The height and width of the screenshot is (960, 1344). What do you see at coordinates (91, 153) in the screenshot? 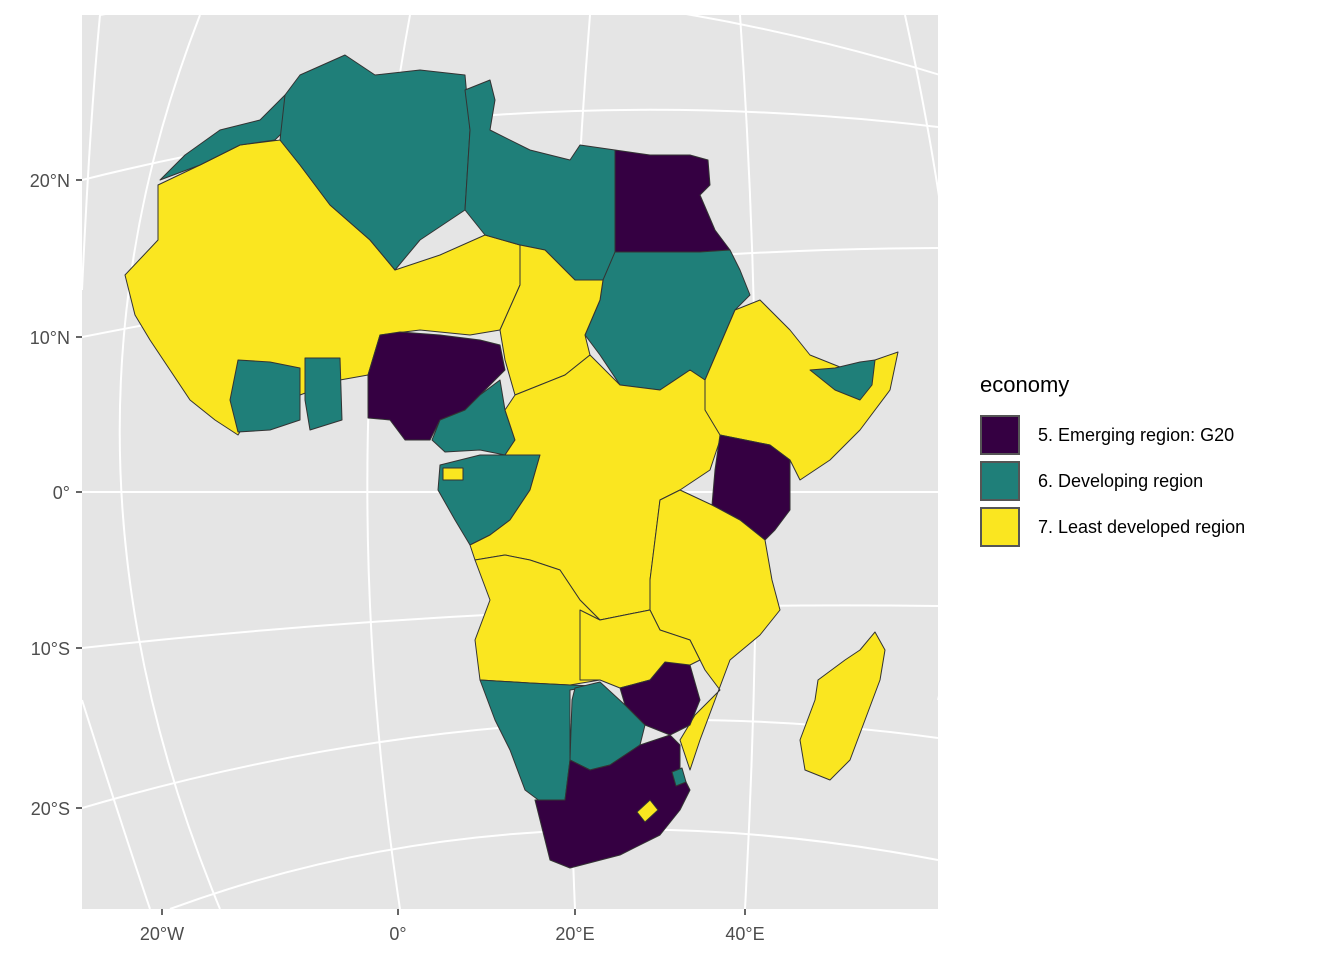
I see `graticule-meridian-40w` at bounding box center [91, 153].